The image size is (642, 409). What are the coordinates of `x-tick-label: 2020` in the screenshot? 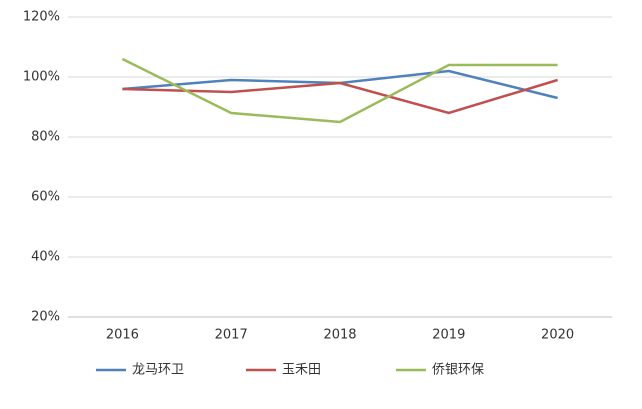 It's located at (557, 335).